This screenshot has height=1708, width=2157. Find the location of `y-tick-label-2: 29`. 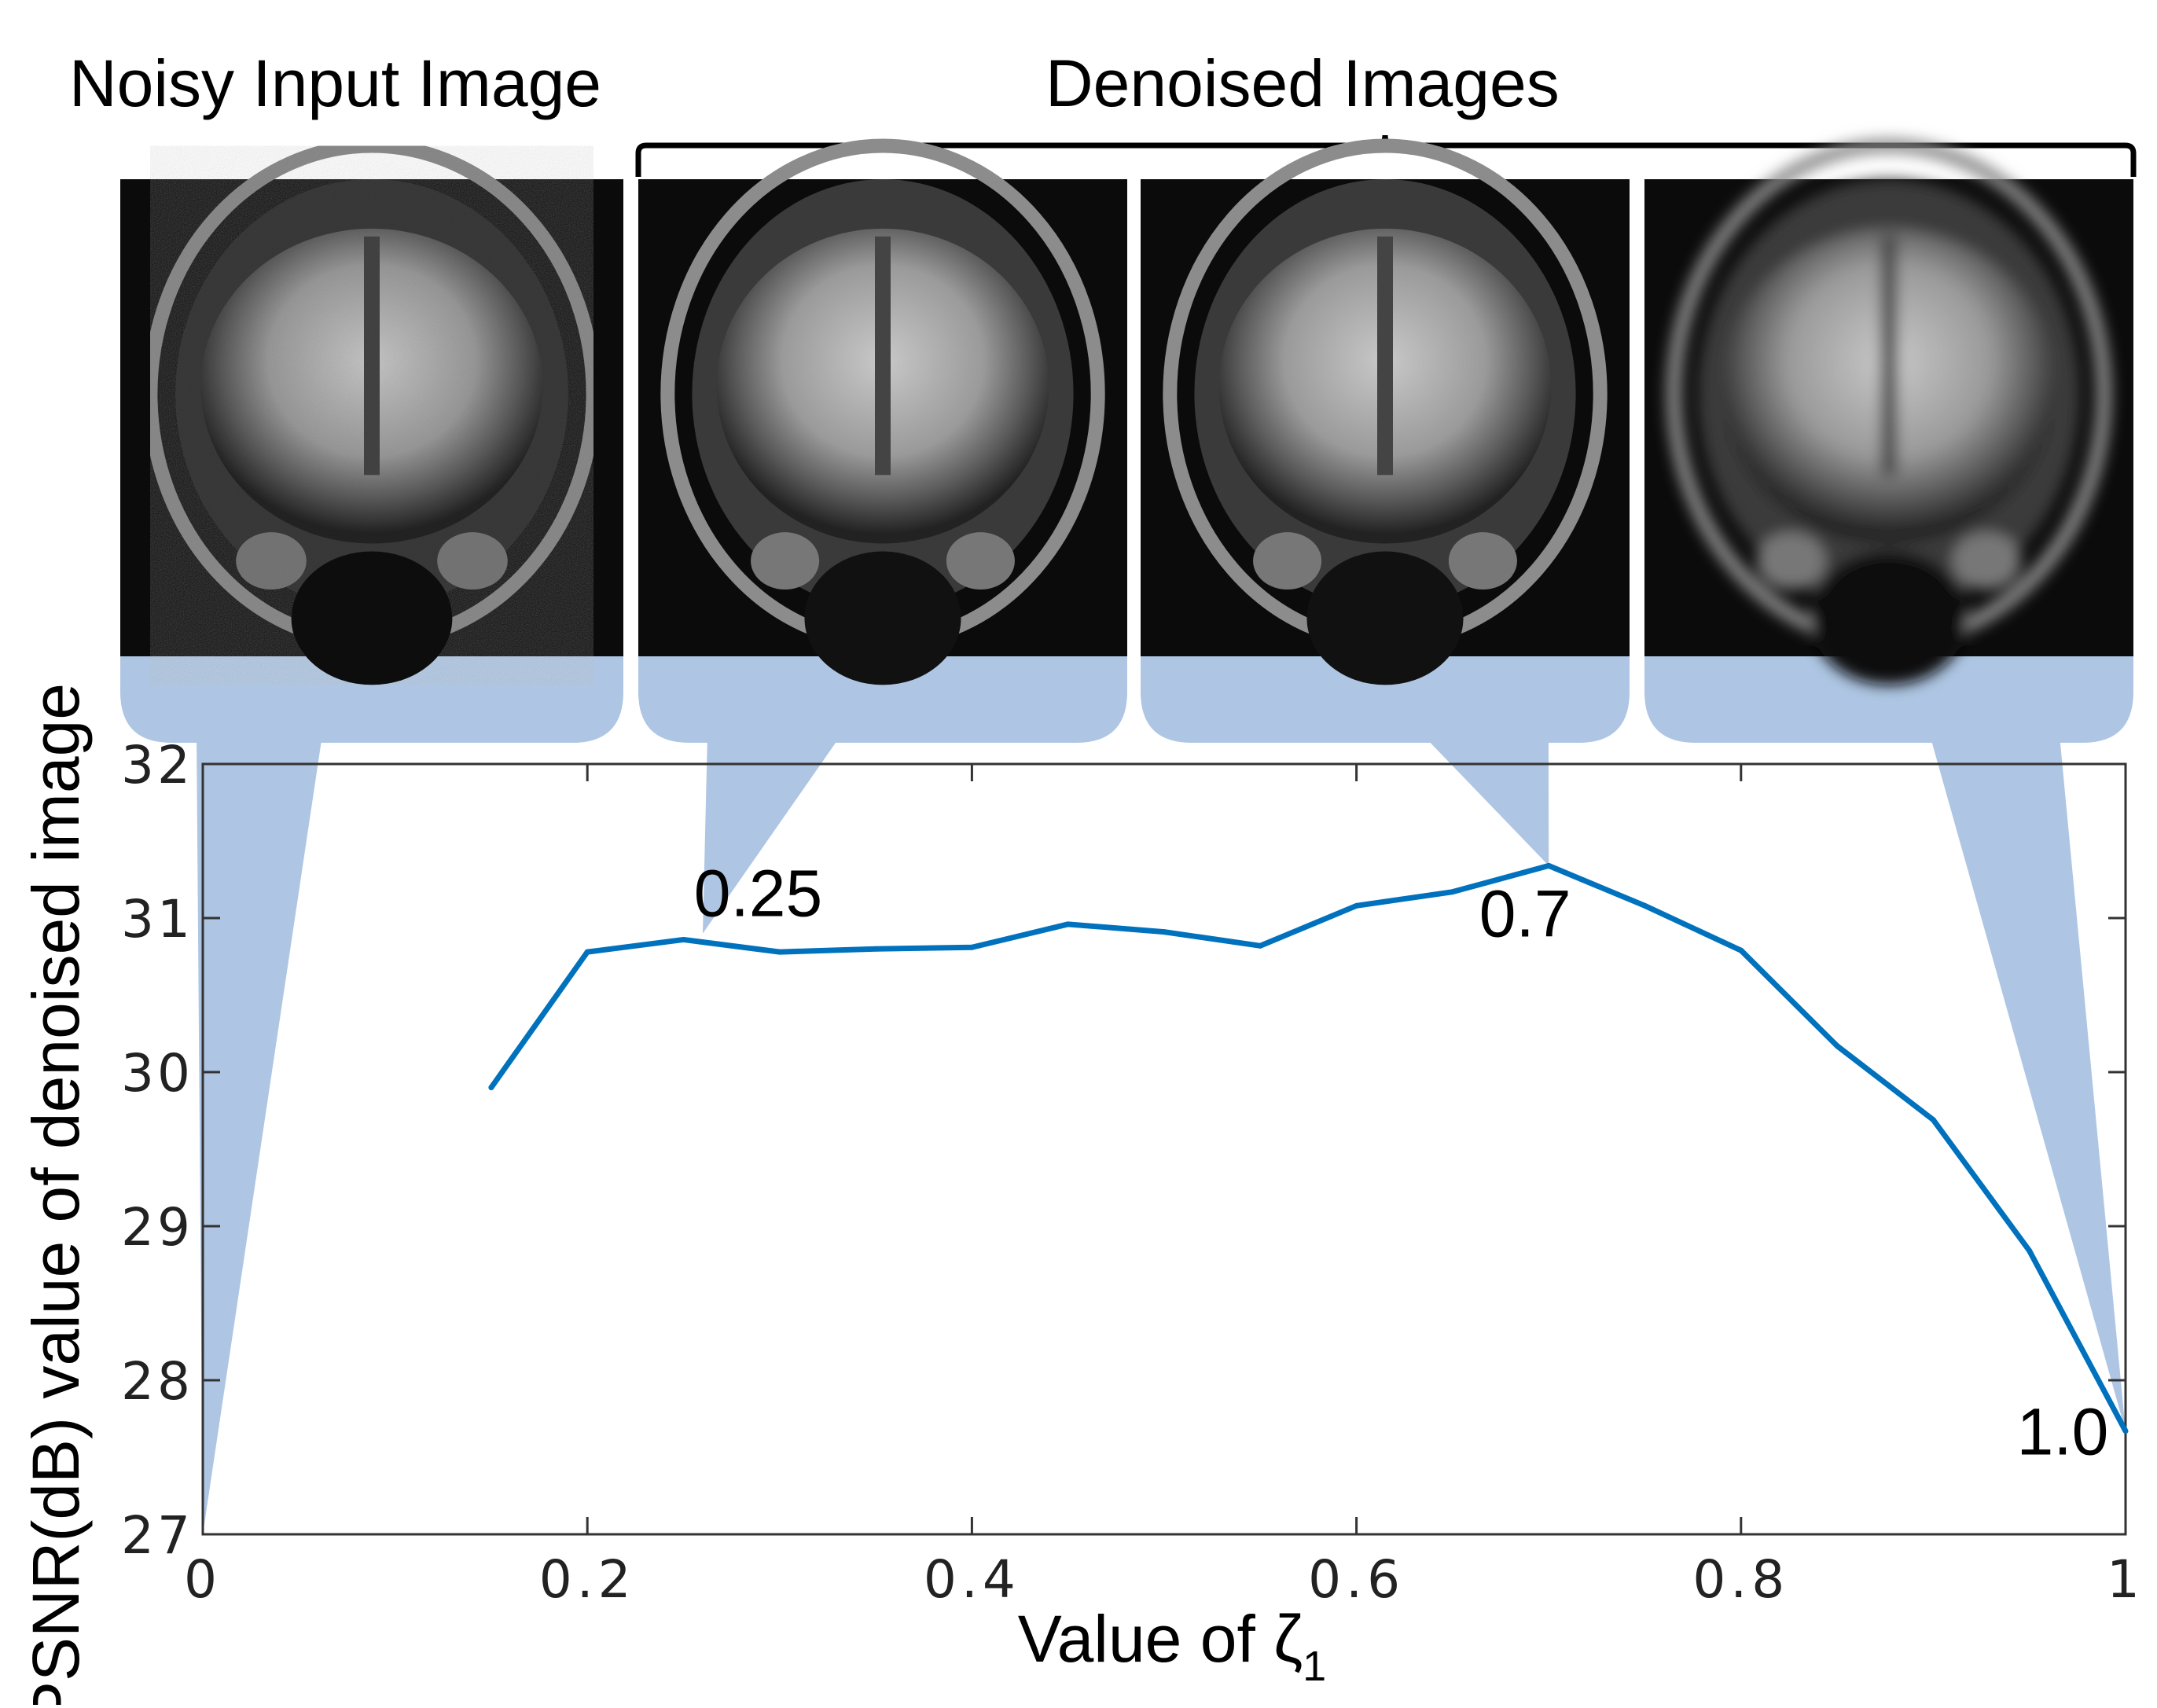

y-tick-label-2: 29 is located at coordinates (157, 1227).